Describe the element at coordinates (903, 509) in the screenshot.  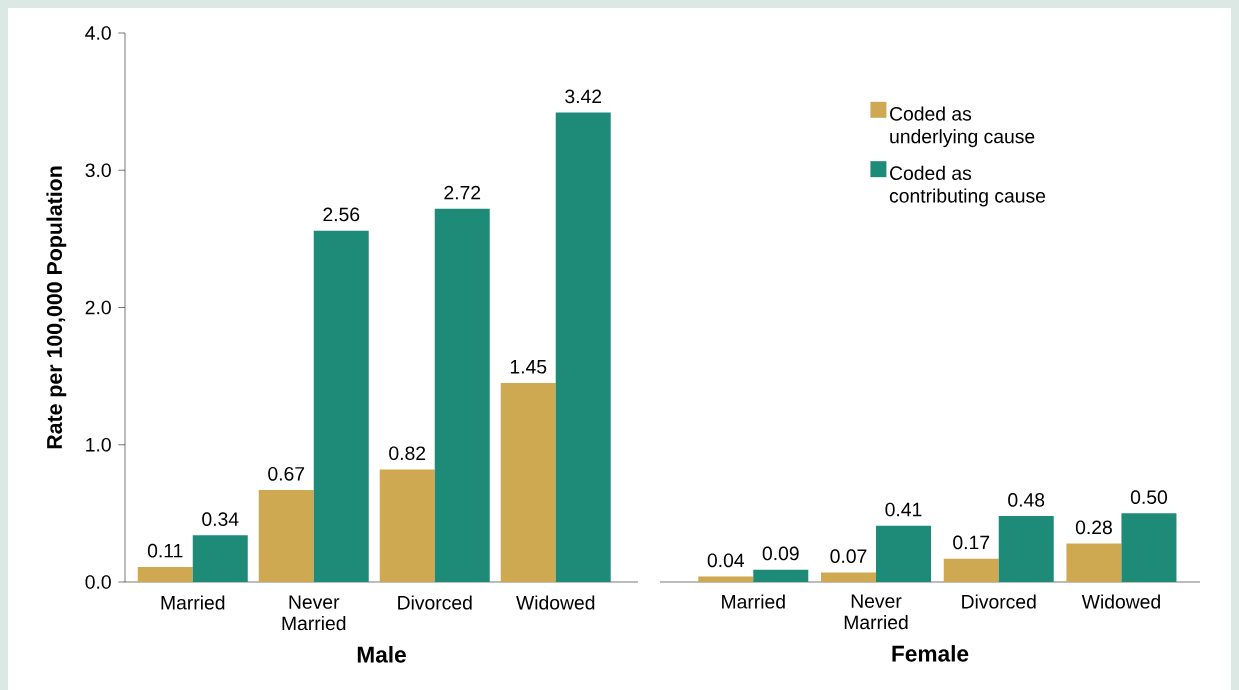
I see `data-label: 0.41` at that location.